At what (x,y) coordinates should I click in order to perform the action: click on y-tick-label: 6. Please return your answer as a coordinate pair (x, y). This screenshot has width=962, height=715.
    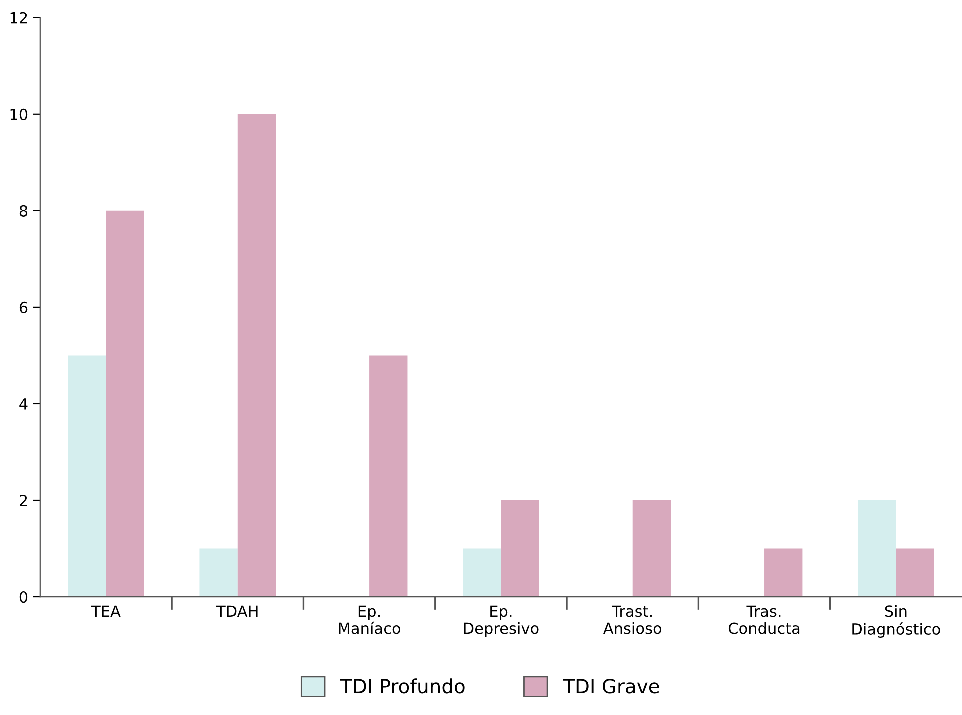
    Looking at the image, I should click on (24, 308).